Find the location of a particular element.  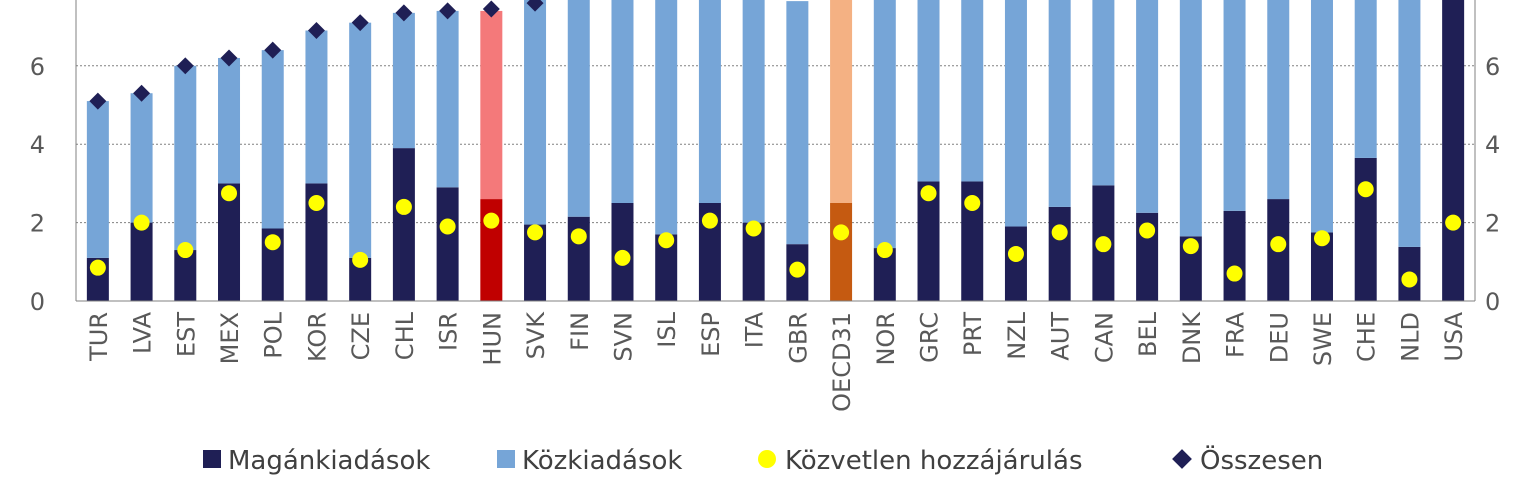

legend-label-public: Közkiadások is located at coordinates (602, 461).